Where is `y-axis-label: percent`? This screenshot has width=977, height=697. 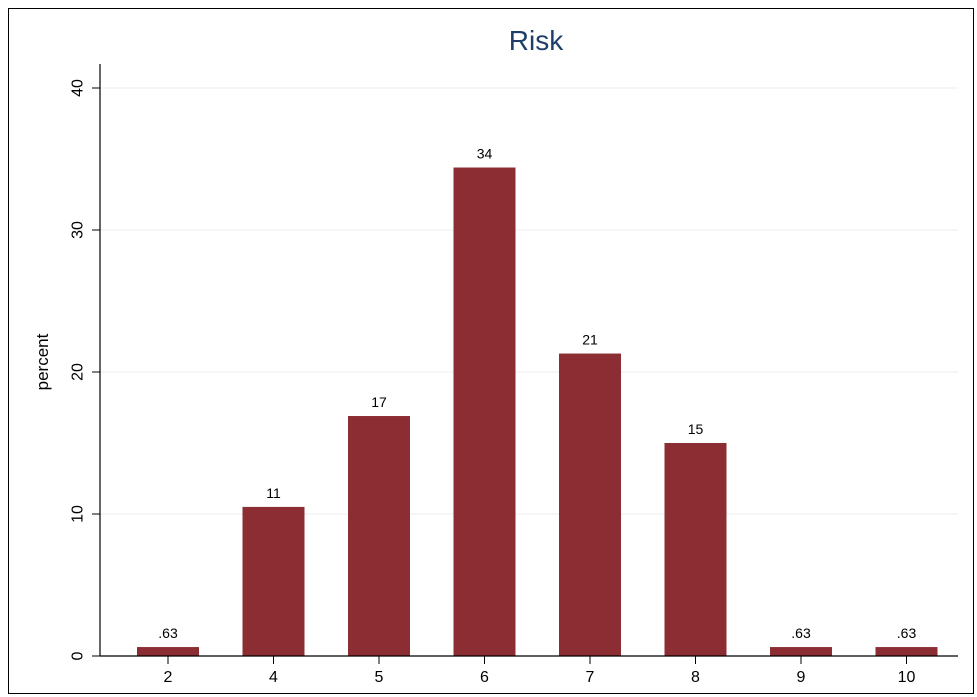
y-axis-label: percent is located at coordinates (42, 361).